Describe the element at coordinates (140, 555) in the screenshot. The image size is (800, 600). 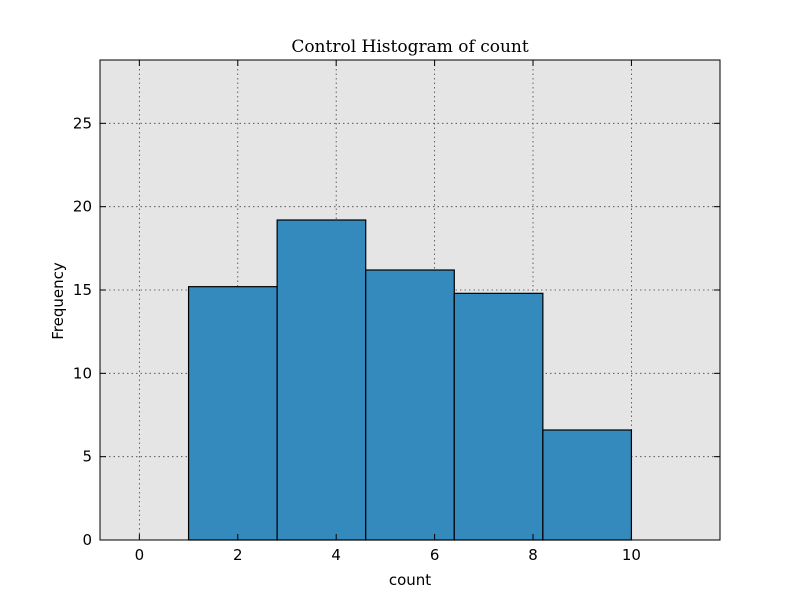
I see `x-tick-label: 0` at that location.